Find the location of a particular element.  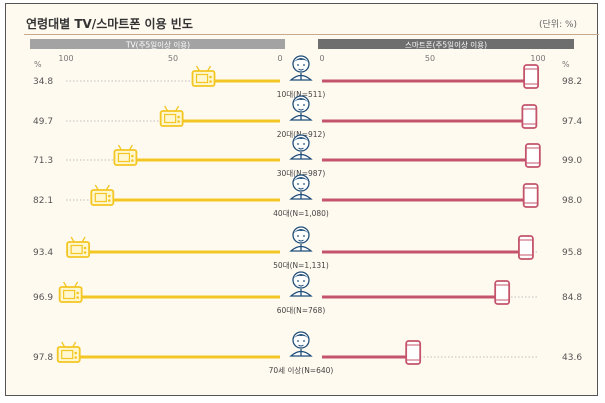

chart-row: 70세 이상(N=640) 97.8 43.6 is located at coordinates (307, 353).